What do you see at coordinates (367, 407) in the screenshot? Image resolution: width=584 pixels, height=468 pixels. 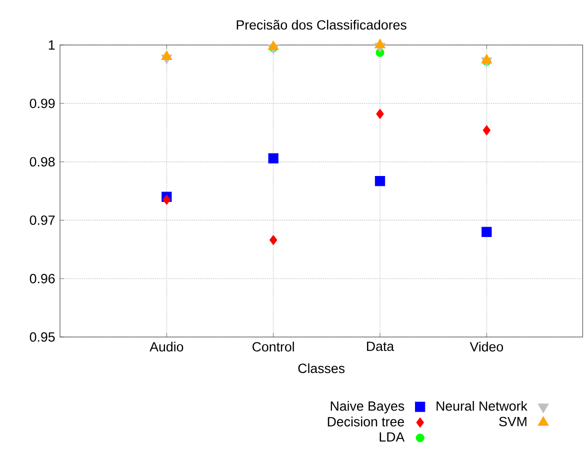 I see `legend-label: Naive Bayes` at bounding box center [367, 407].